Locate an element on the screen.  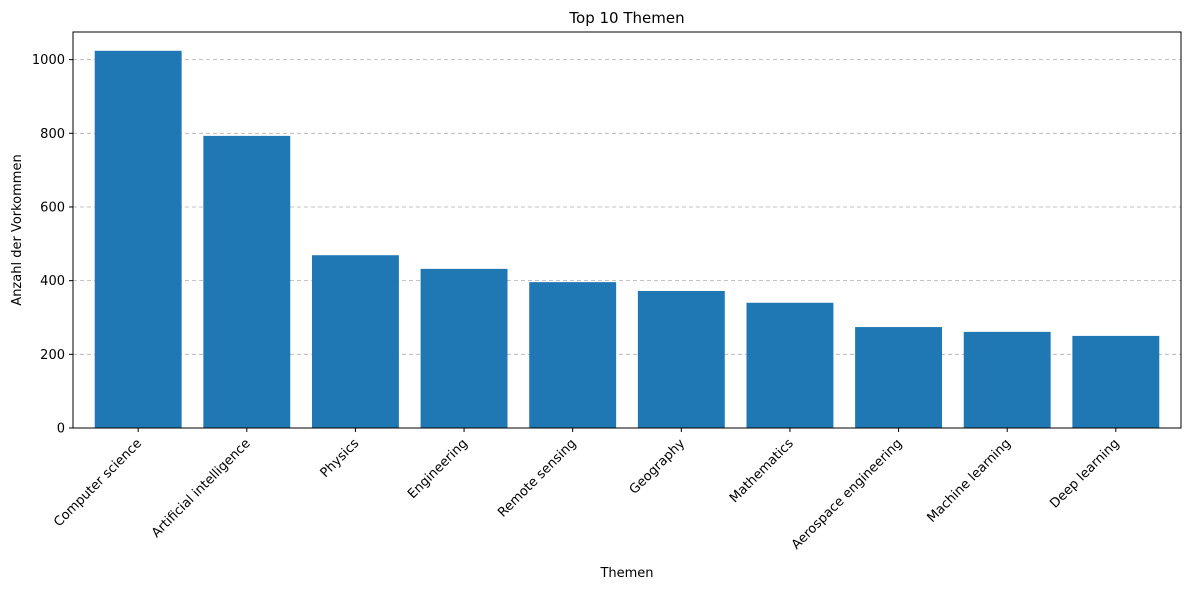
y-tick-label: 0 is located at coordinates (61, 429).